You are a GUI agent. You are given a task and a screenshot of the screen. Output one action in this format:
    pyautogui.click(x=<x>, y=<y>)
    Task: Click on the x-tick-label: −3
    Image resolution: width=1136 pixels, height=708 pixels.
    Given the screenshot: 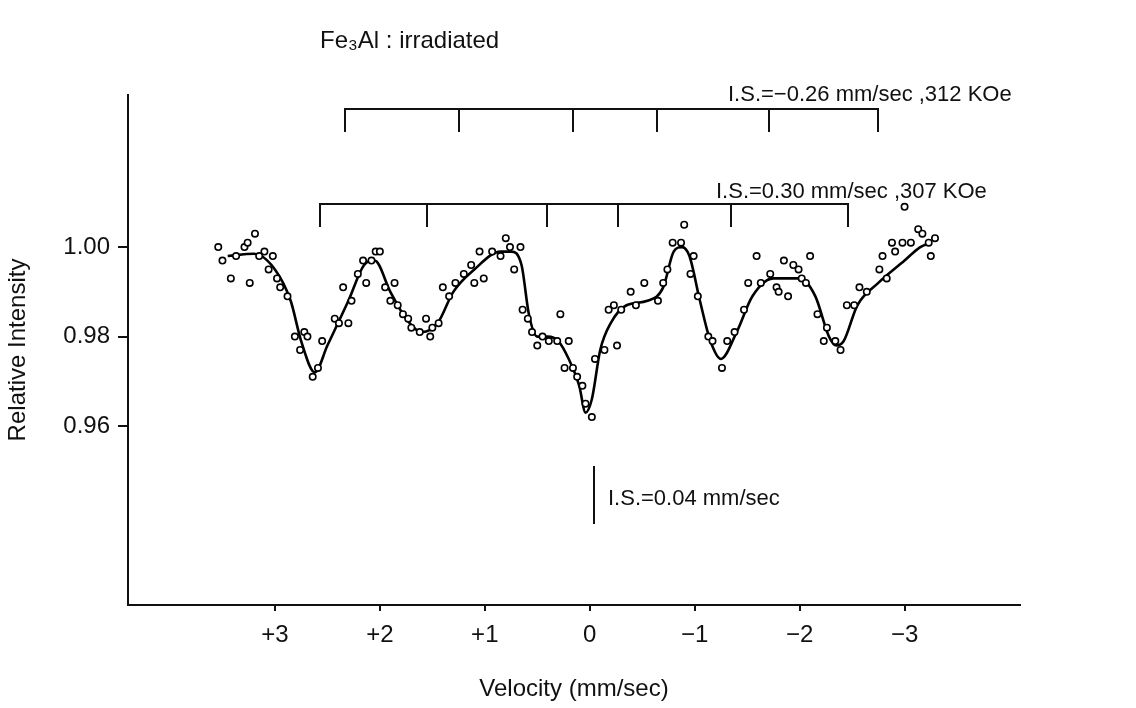 What is the action you would take?
    pyautogui.click(x=904, y=634)
    